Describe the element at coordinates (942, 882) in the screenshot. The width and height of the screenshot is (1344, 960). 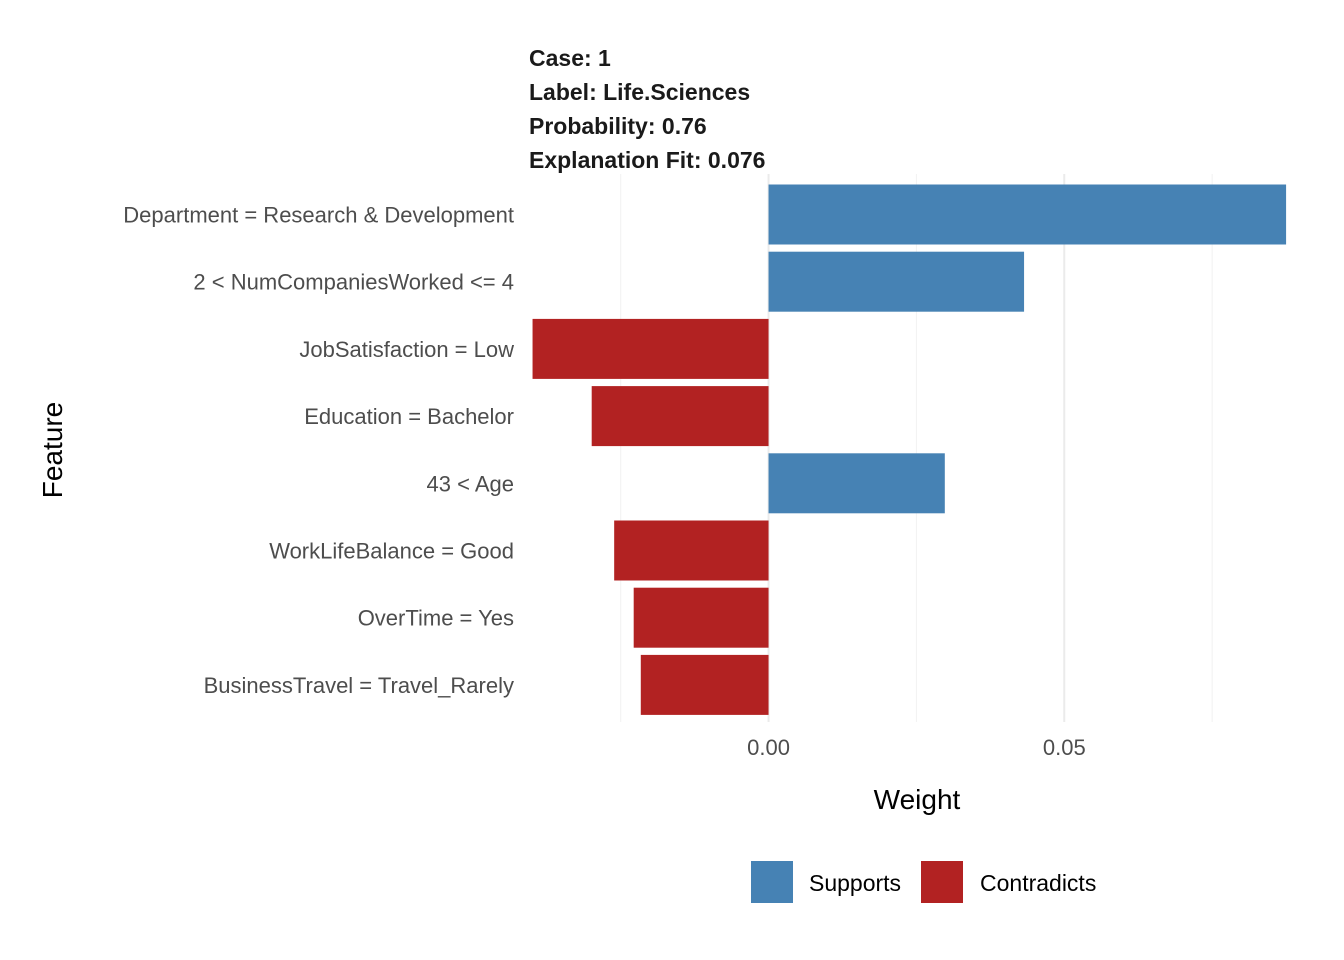
I see `legend-key-contradicts` at that location.